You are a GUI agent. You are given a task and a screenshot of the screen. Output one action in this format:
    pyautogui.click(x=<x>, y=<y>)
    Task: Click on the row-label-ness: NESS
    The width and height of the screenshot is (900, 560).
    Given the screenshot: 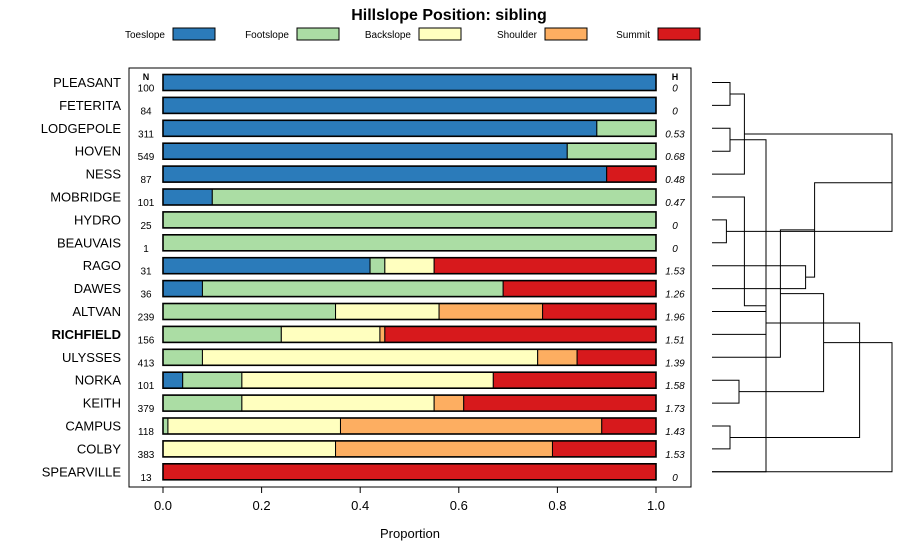 What is the action you would take?
    pyautogui.click(x=104, y=174)
    